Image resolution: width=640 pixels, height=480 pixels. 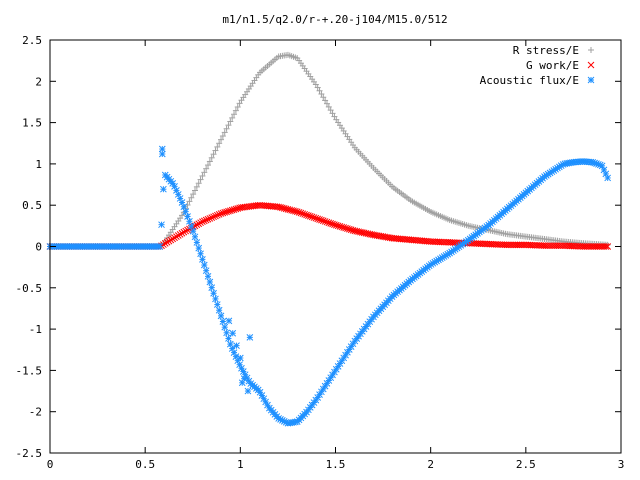 What do you see at coordinates (240, 464) in the screenshot?
I see `x-tick-label: 1` at bounding box center [240, 464].